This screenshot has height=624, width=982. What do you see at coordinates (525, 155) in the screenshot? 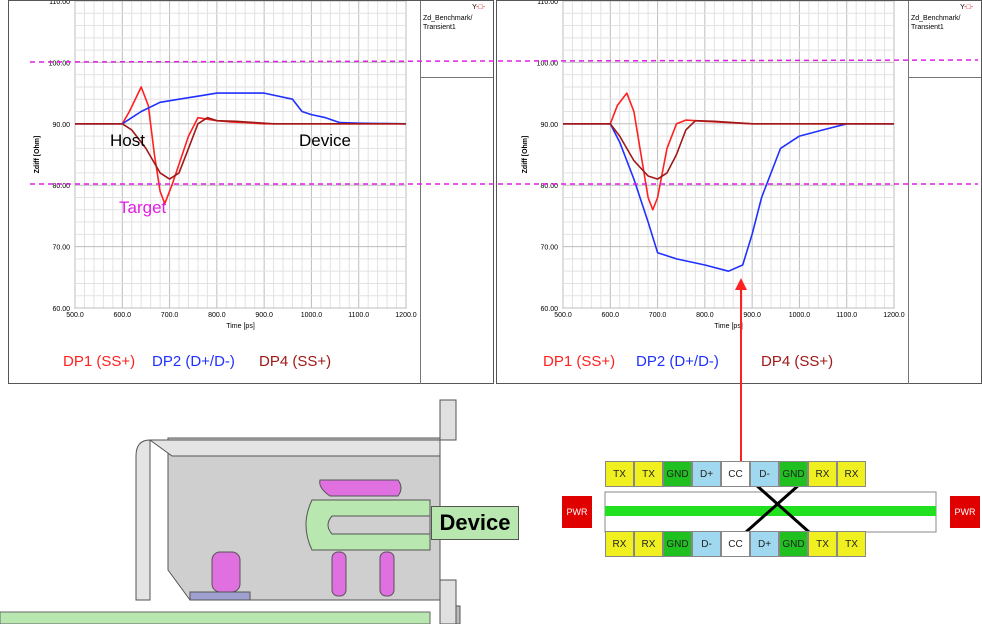
I see `right-y-axis-label: Zdiff [Ohm]` at bounding box center [525, 155].